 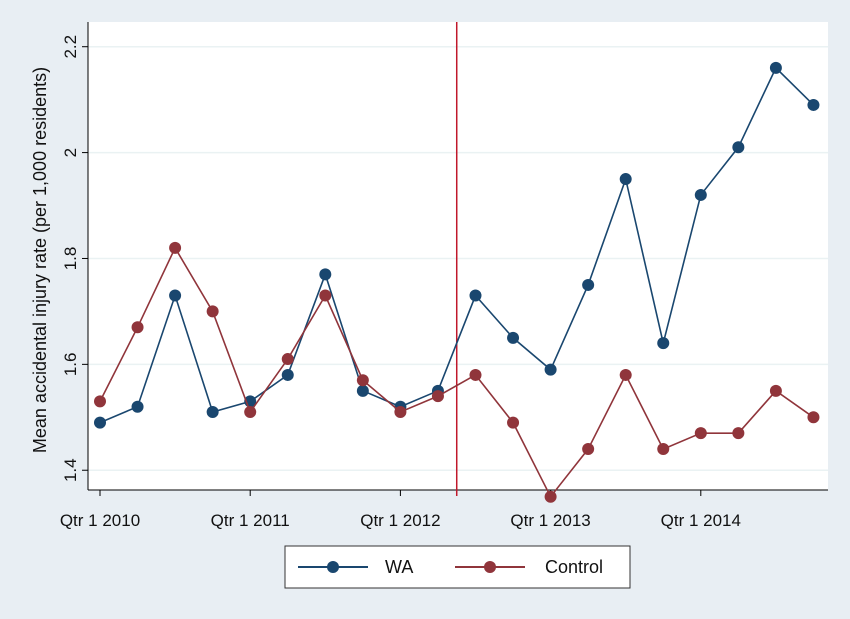 I want to click on x-tick-label: Qtr 1 2013, so click(x=550, y=520).